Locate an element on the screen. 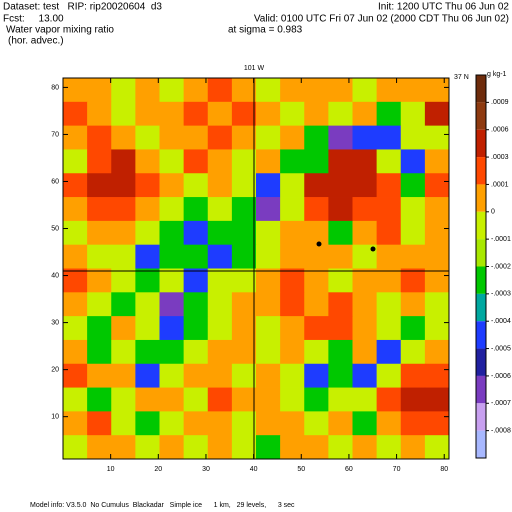 The width and height of the screenshot is (512, 512). colorbar-label: .0001 is located at coordinates (500, 184).